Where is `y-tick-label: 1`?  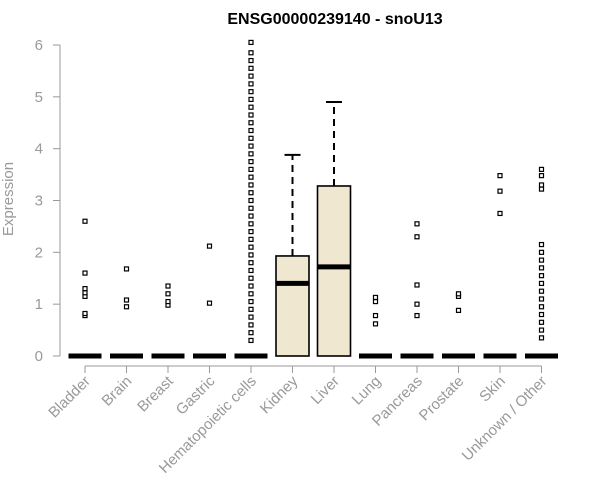 y-tick-label: 1 is located at coordinates (39, 304).